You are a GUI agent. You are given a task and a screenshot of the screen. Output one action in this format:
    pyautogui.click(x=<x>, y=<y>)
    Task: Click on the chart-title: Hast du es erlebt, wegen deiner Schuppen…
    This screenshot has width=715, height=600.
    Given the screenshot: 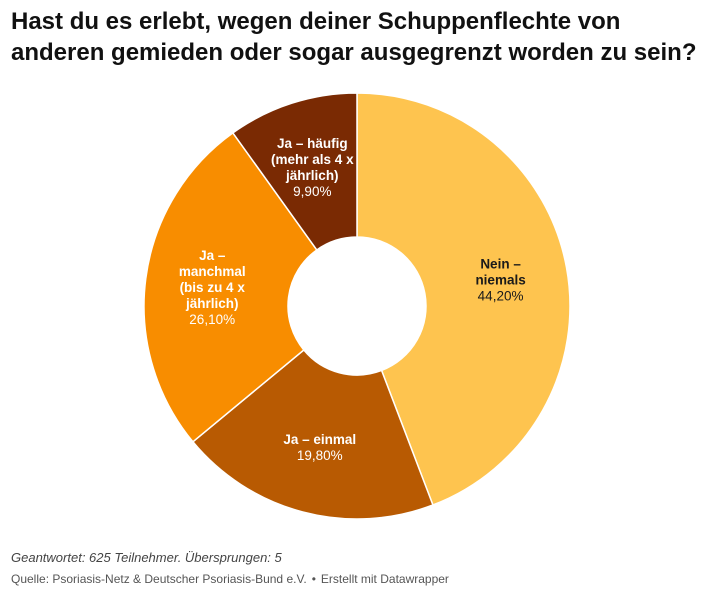 What is the action you would take?
    pyautogui.click(x=354, y=37)
    